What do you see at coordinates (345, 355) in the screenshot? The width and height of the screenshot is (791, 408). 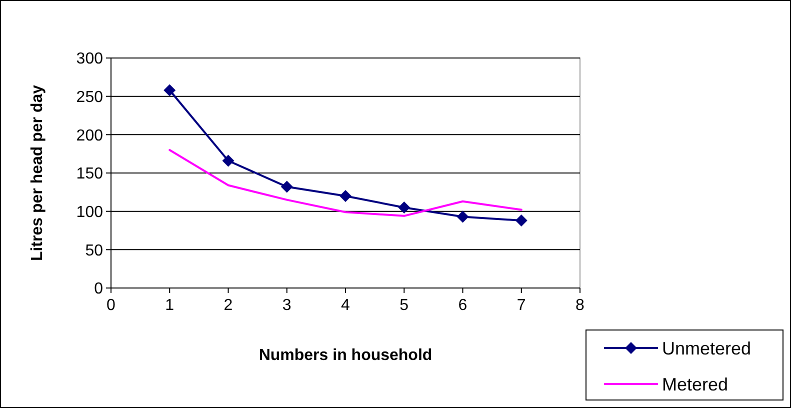 I see `x-axis-title: Numbers in household` at bounding box center [345, 355].